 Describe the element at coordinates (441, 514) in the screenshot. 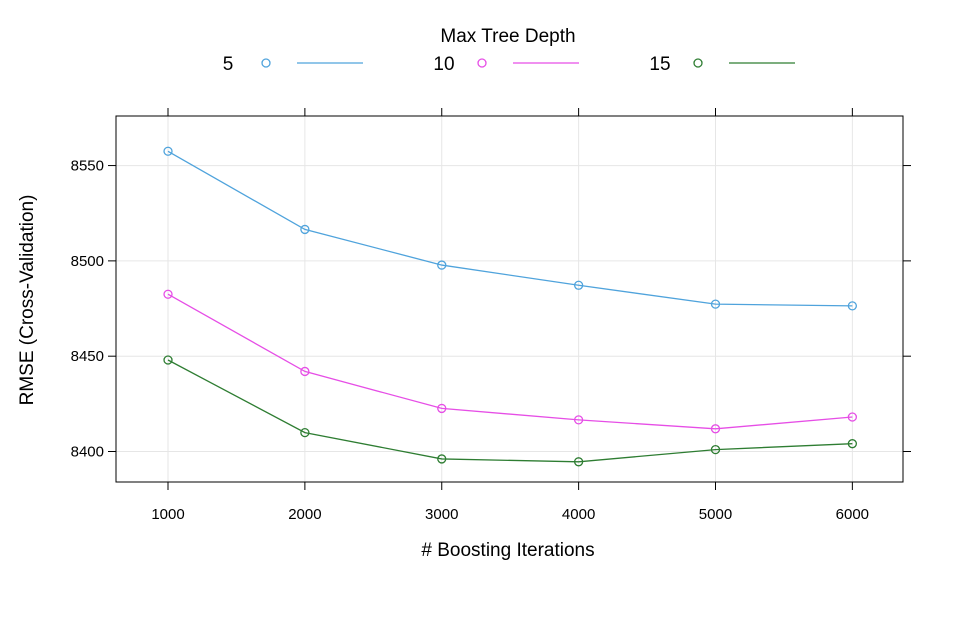

I see `x-tick-label: 3000` at that location.